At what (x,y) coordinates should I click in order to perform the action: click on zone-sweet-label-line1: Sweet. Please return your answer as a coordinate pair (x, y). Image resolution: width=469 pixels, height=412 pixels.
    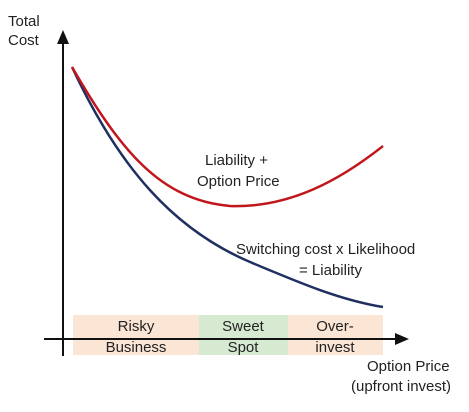
    Looking at the image, I should click on (243, 326).